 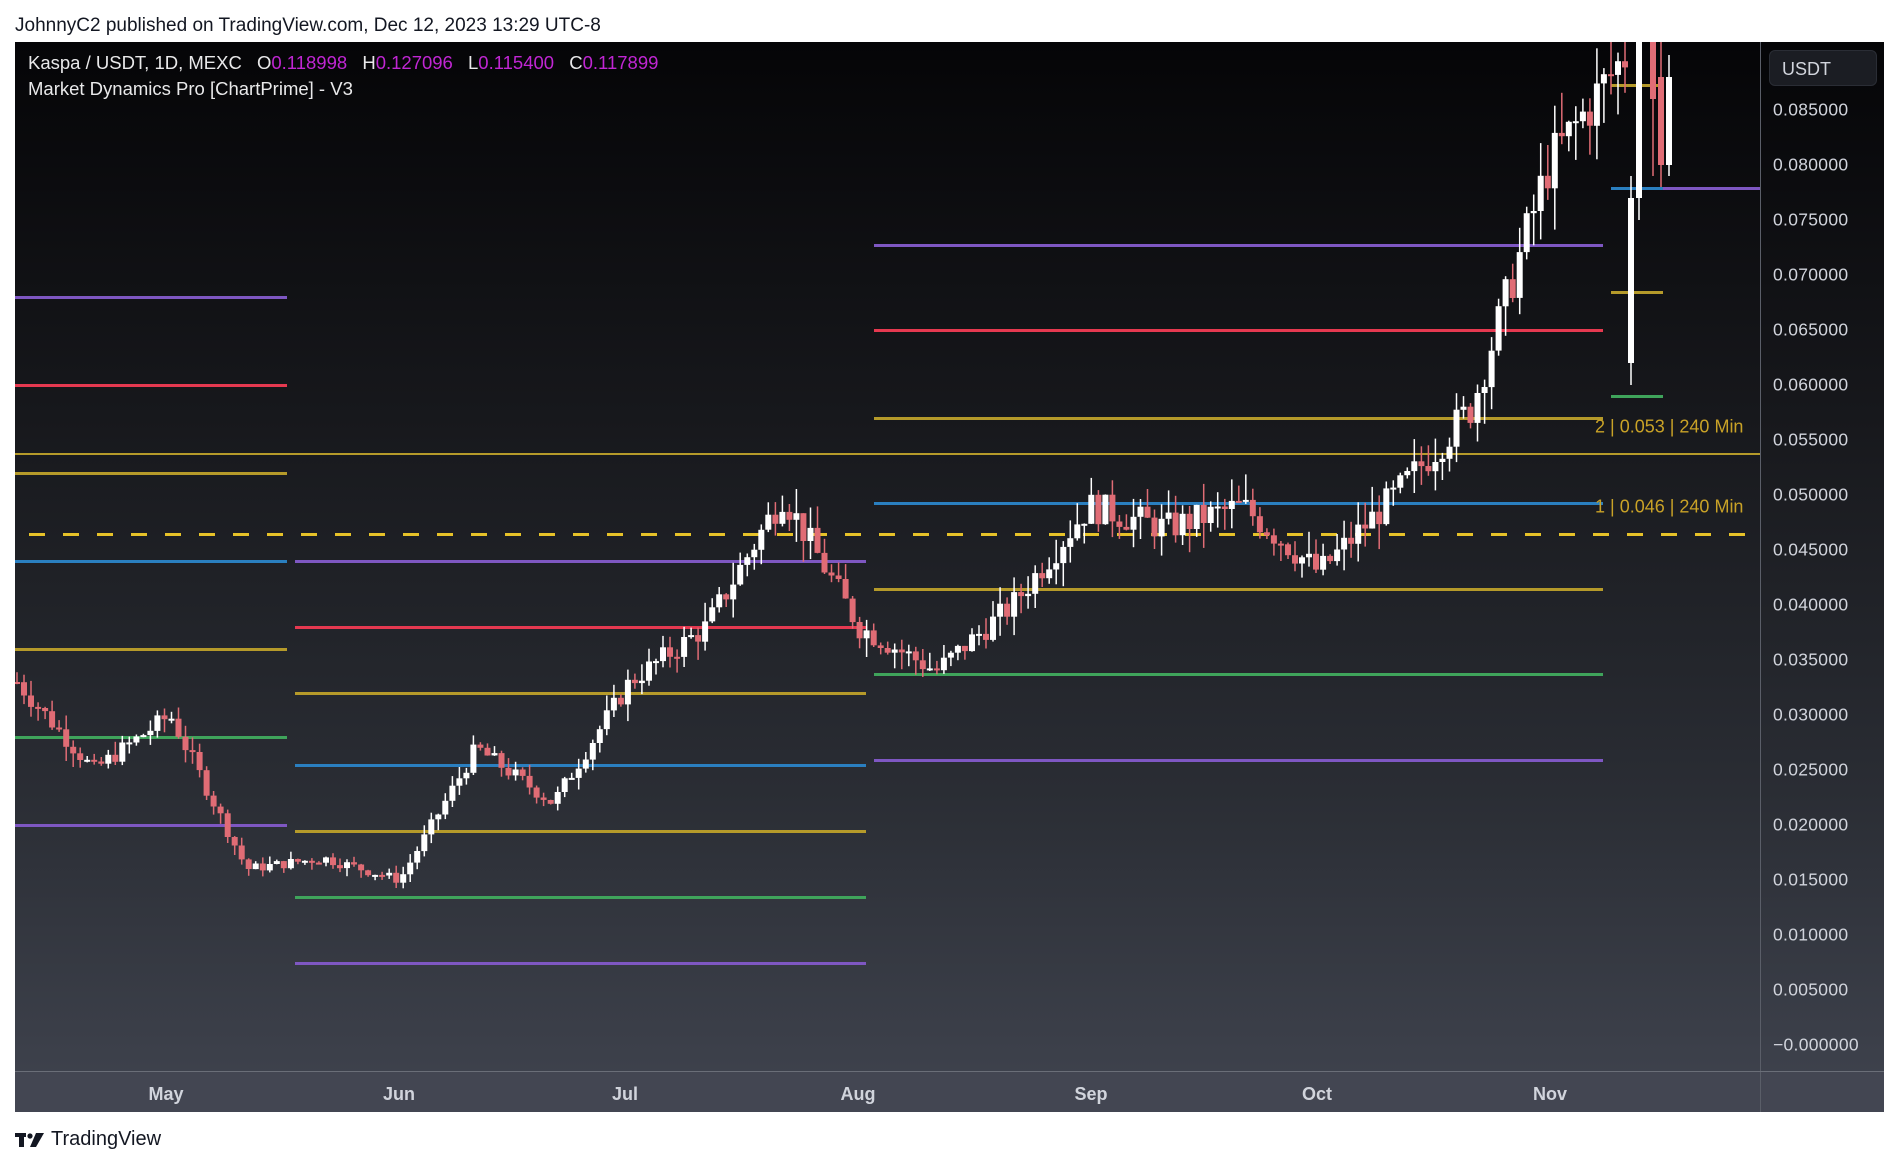 What do you see at coordinates (1669, 506) in the screenshot?
I see `level-label-1: 1 | 0.046 | 240 Min` at bounding box center [1669, 506].